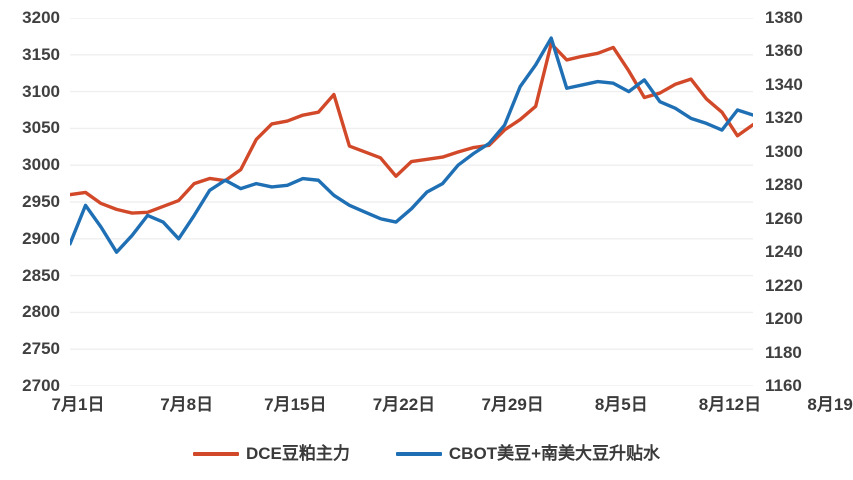  I want to click on y-axis-right-tick: 1300, so click(784, 151).